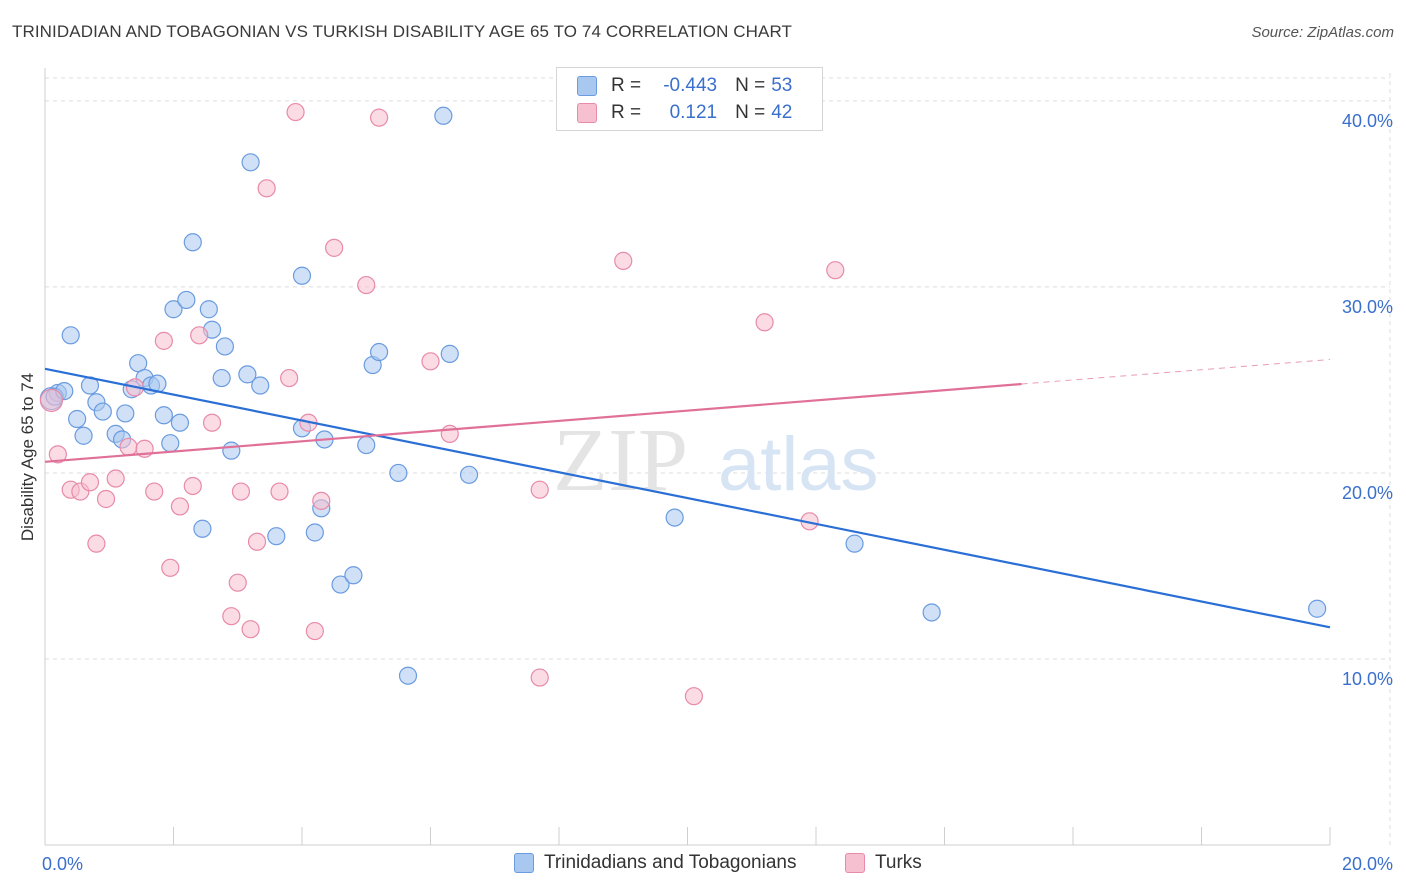  What do you see at coordinates (587, 113) in the screenshot?
I see `legend-swatch-turks` at bounding box center [587, 113].